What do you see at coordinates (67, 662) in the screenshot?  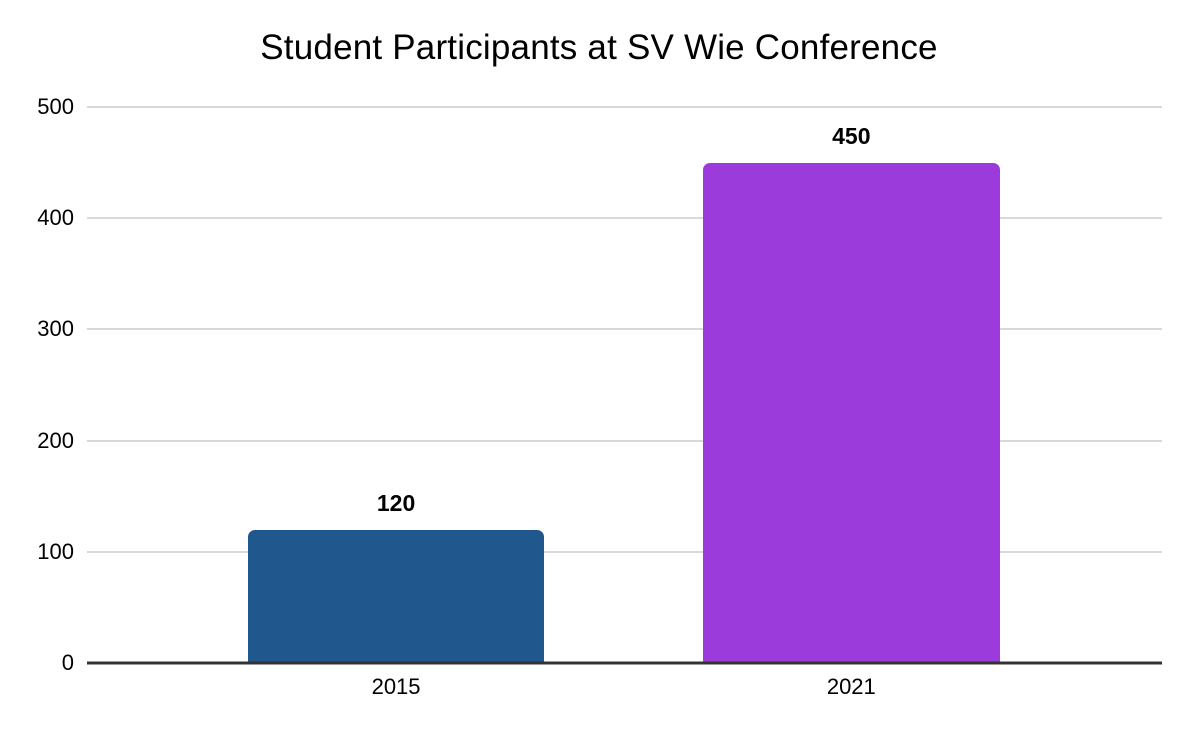 I see `y-tick-label: 0` at bounding box center [67, 662].